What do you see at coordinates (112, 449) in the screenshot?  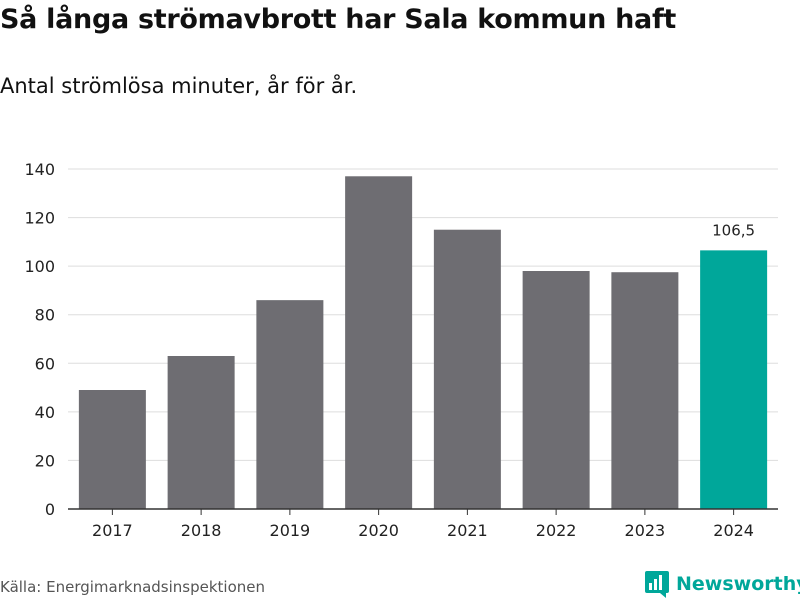 I see `bar-2017` at bounding box center [112, 449].